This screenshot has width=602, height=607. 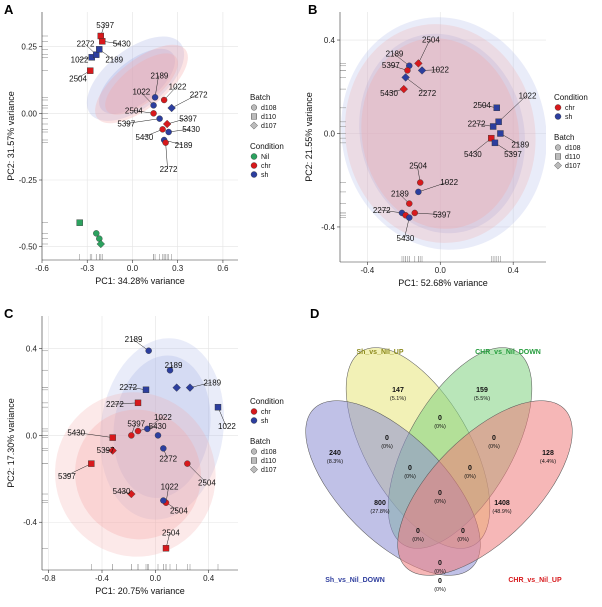 I want to click on data-point-chr-d110, so click(x=90, y=70).